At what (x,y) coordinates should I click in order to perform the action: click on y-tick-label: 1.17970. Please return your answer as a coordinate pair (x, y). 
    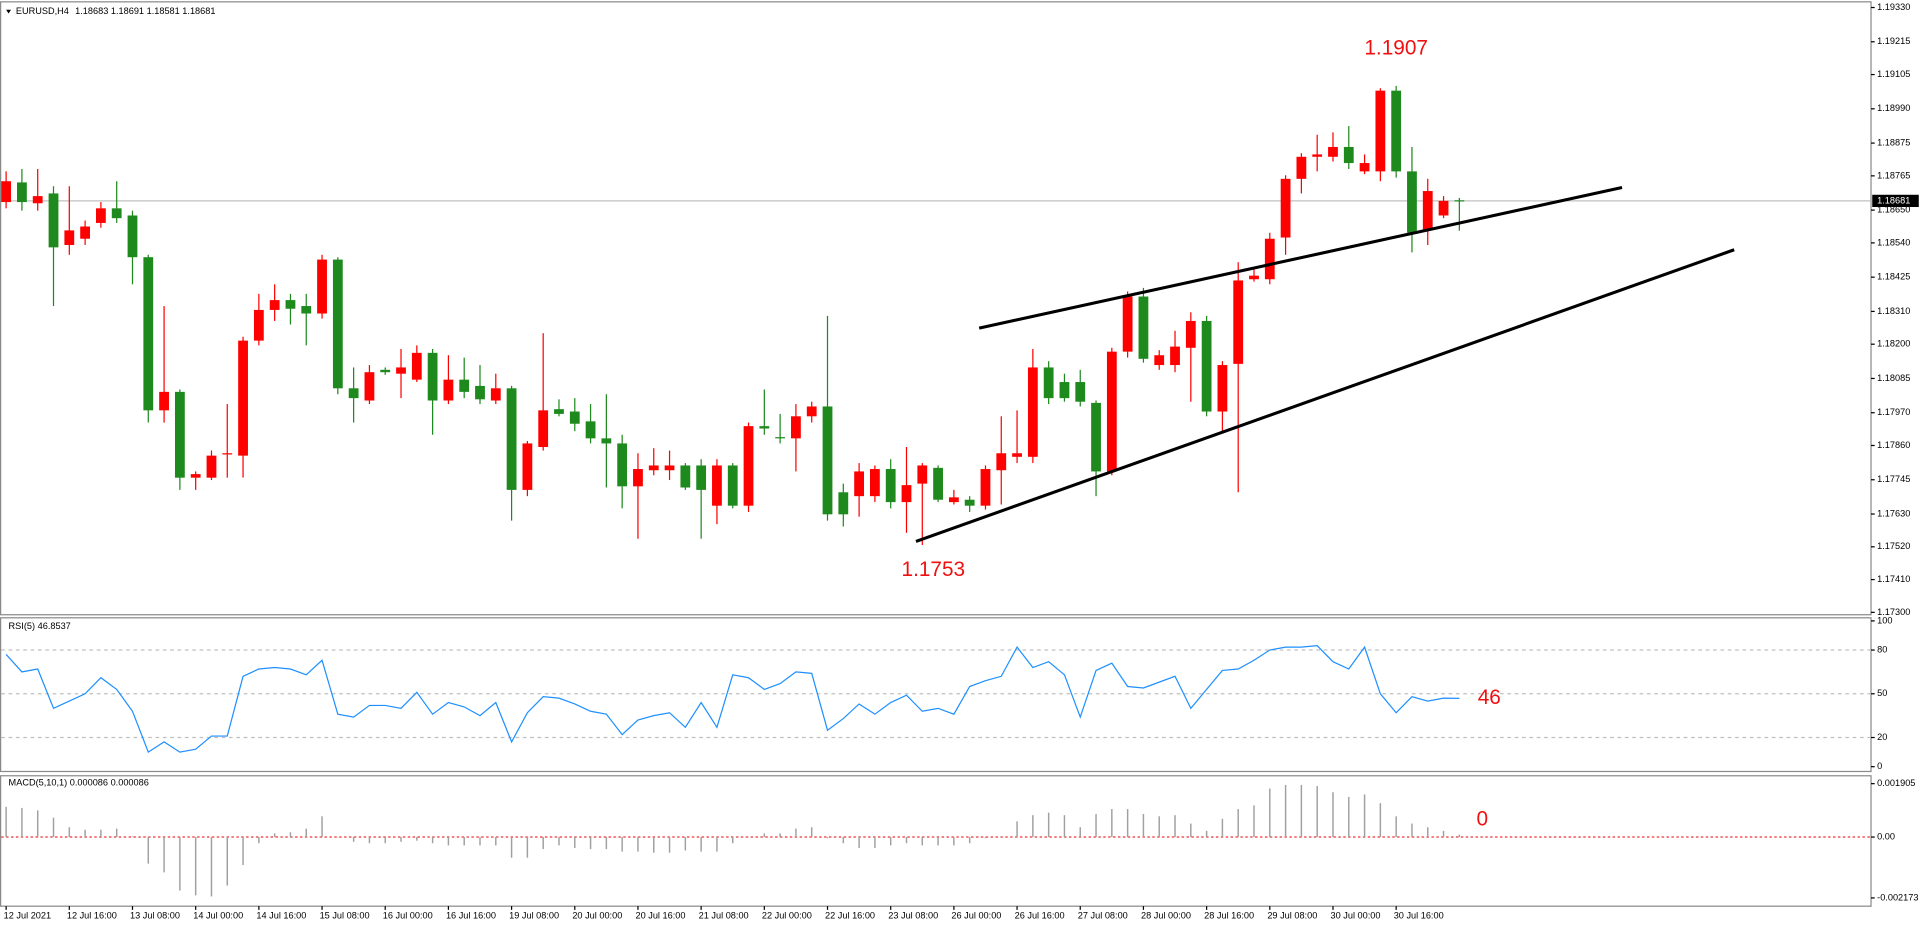
    Looking at the image, I should click on (1893, 412).